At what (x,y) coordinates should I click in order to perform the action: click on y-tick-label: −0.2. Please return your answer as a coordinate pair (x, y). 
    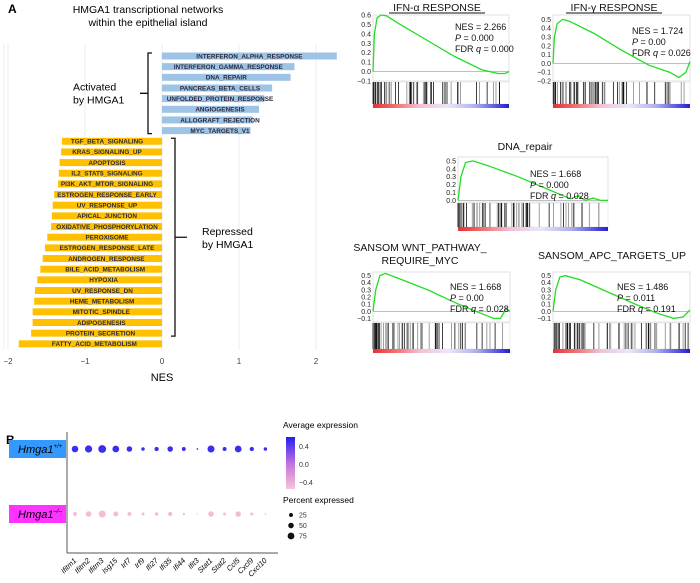
    Looking at the image, I should click on (544, 82).